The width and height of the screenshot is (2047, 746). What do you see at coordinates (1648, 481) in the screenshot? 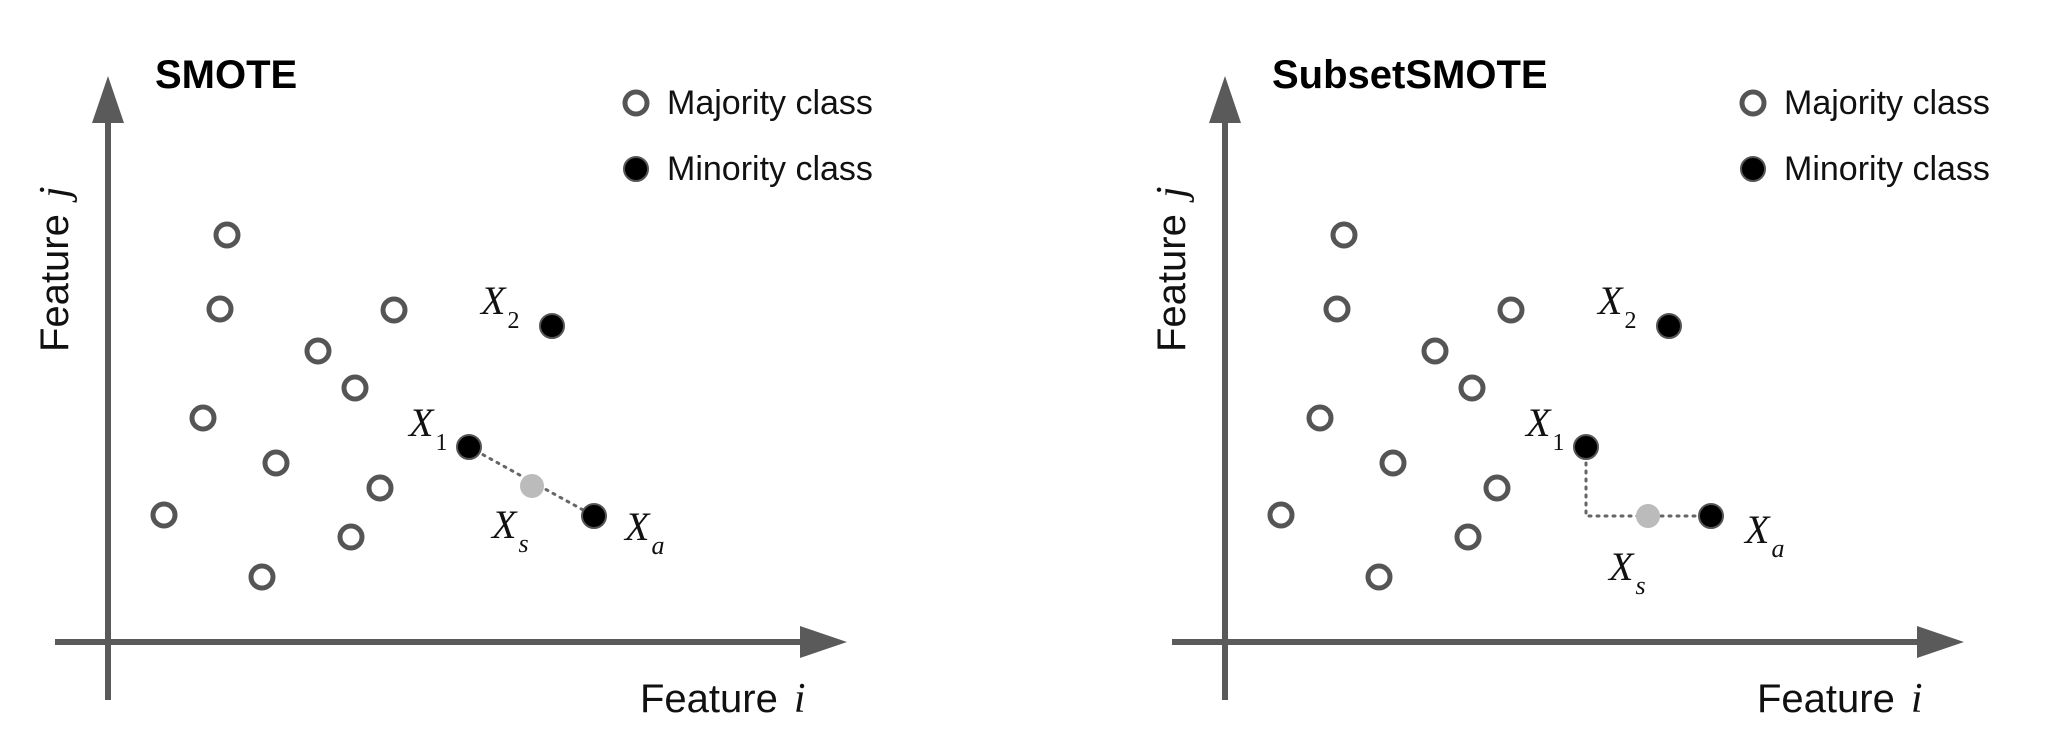
I see `interpolation-path` at bounding box center [1648, 481].